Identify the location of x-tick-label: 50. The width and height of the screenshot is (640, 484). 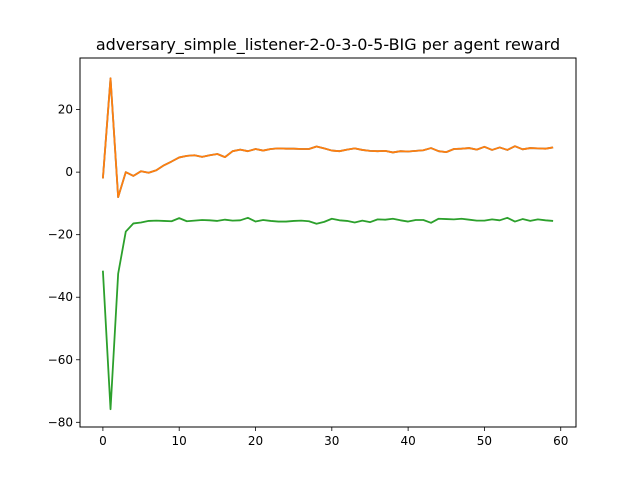
(484, 441).